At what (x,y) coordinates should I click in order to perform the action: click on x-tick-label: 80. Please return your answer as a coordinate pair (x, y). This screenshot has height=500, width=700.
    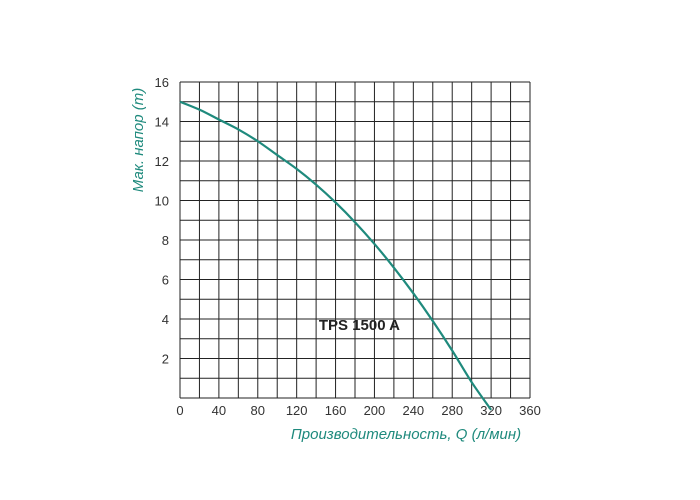
    Looking at the image, I should click on (258, 410).